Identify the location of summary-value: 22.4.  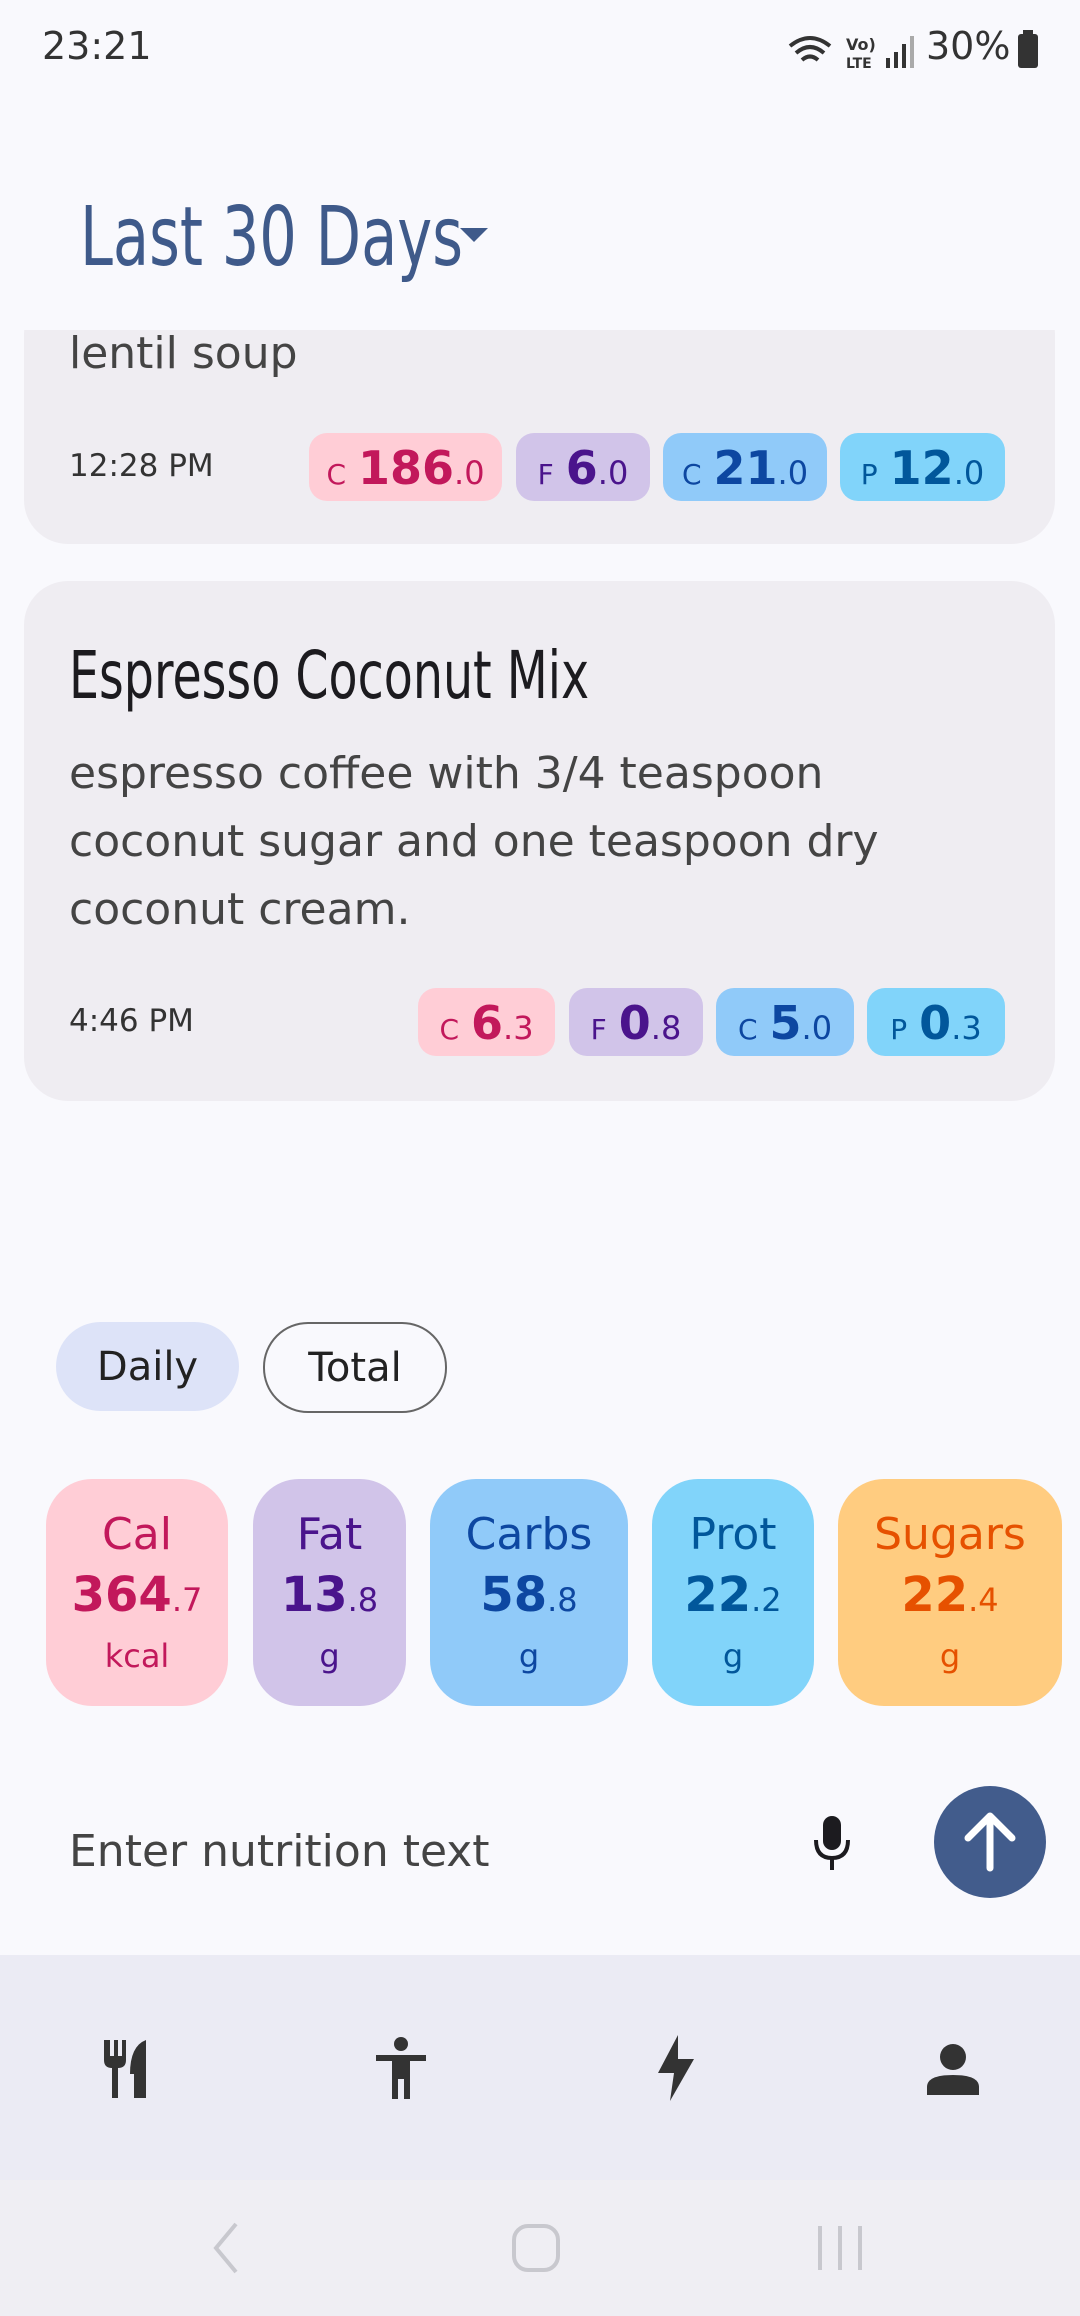
(950, 1595).